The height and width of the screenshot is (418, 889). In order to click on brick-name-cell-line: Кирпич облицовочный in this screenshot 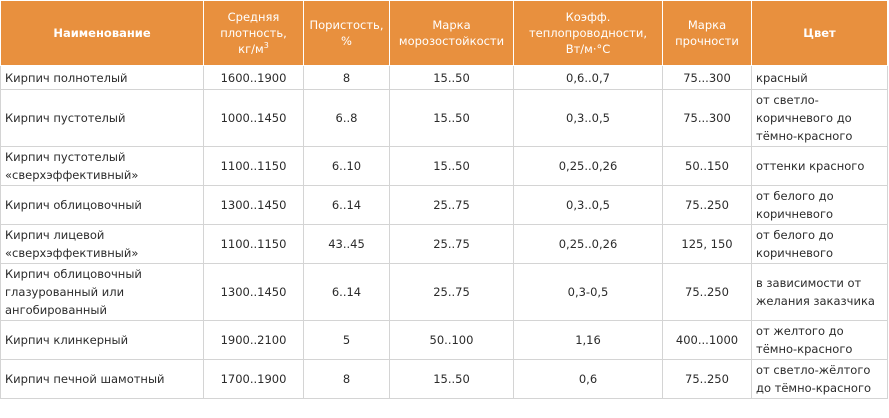, I will do `click(73, 205)`.